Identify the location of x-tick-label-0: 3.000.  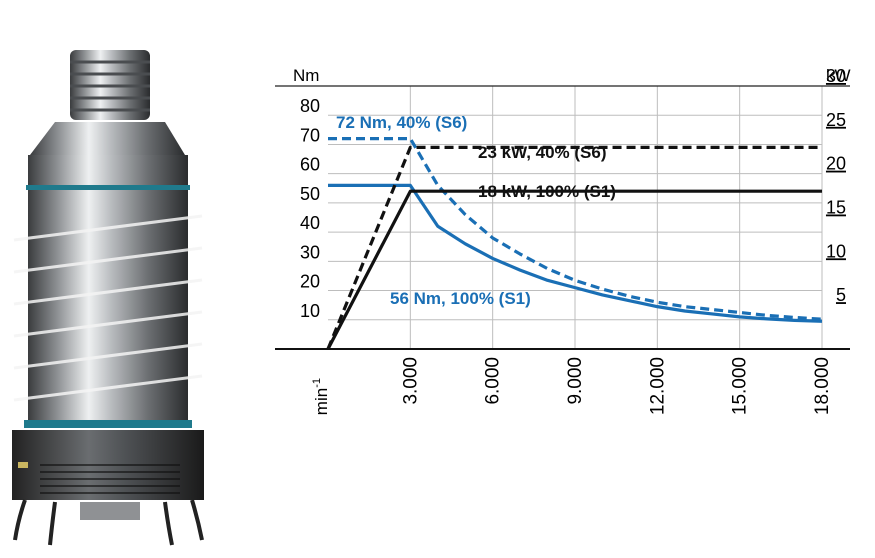
(410, 381).